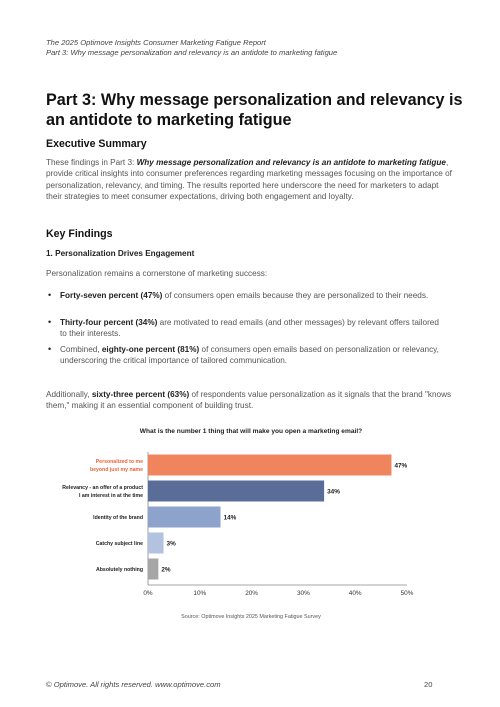  What do you see at coordinates (355, 593) in the screenshot?
I see `x-tick-label: 40%` at bounding box center [355, 593].